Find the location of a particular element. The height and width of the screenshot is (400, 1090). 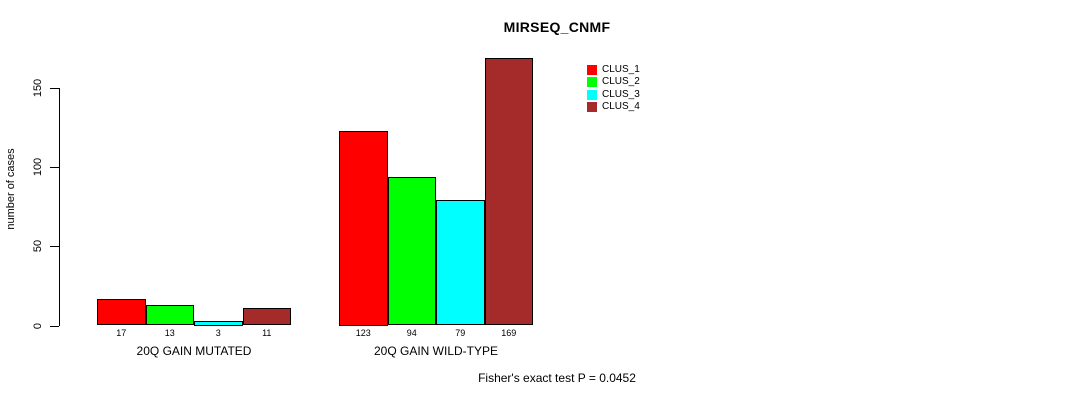

y-axis-title: number of cases is located at coordinates (11, 189).